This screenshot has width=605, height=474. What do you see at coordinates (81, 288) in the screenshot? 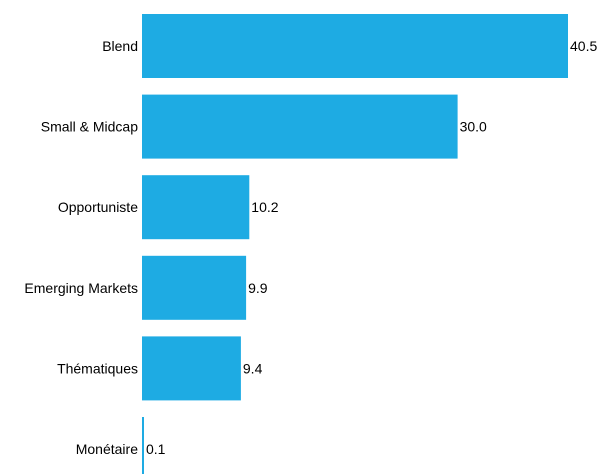
I see `category-label-emerging-markets: Emerging Markets` at bounding box center [81, 288].